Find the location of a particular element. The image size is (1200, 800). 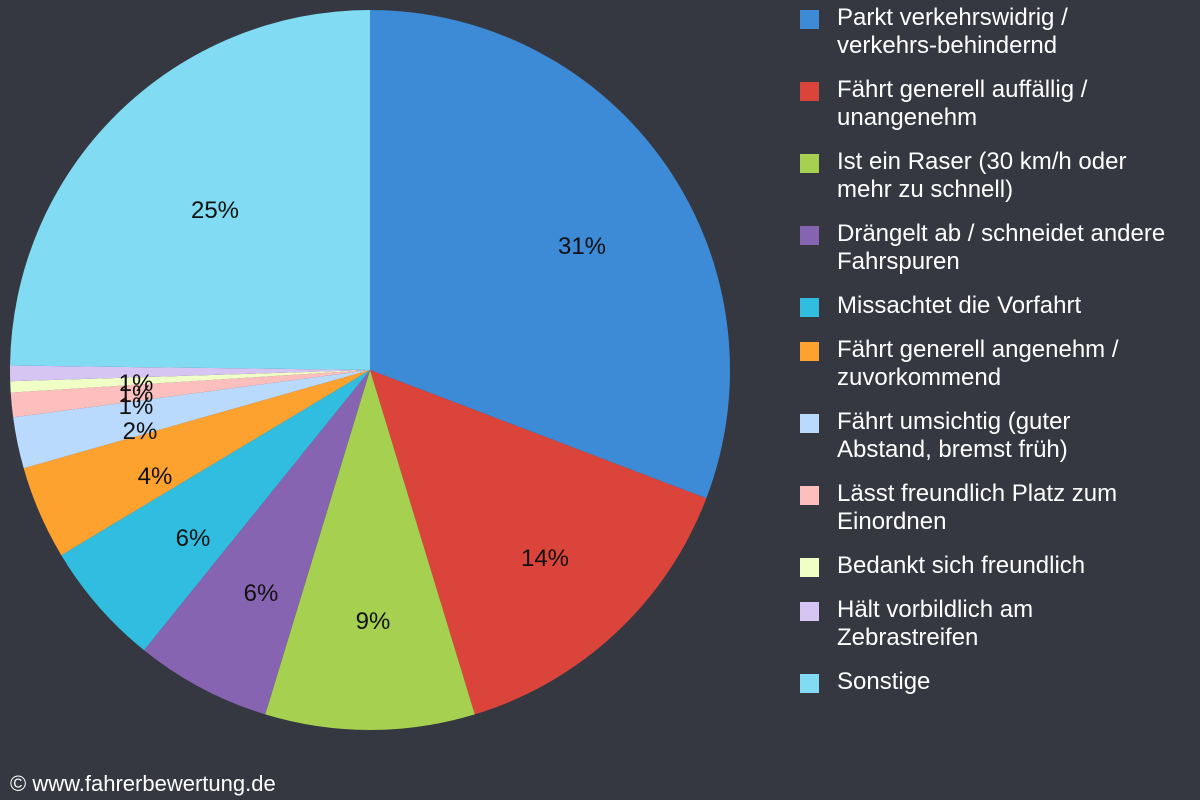

legend-label-continued: verkehrs-behindernd is located at coordinates (947, 45).